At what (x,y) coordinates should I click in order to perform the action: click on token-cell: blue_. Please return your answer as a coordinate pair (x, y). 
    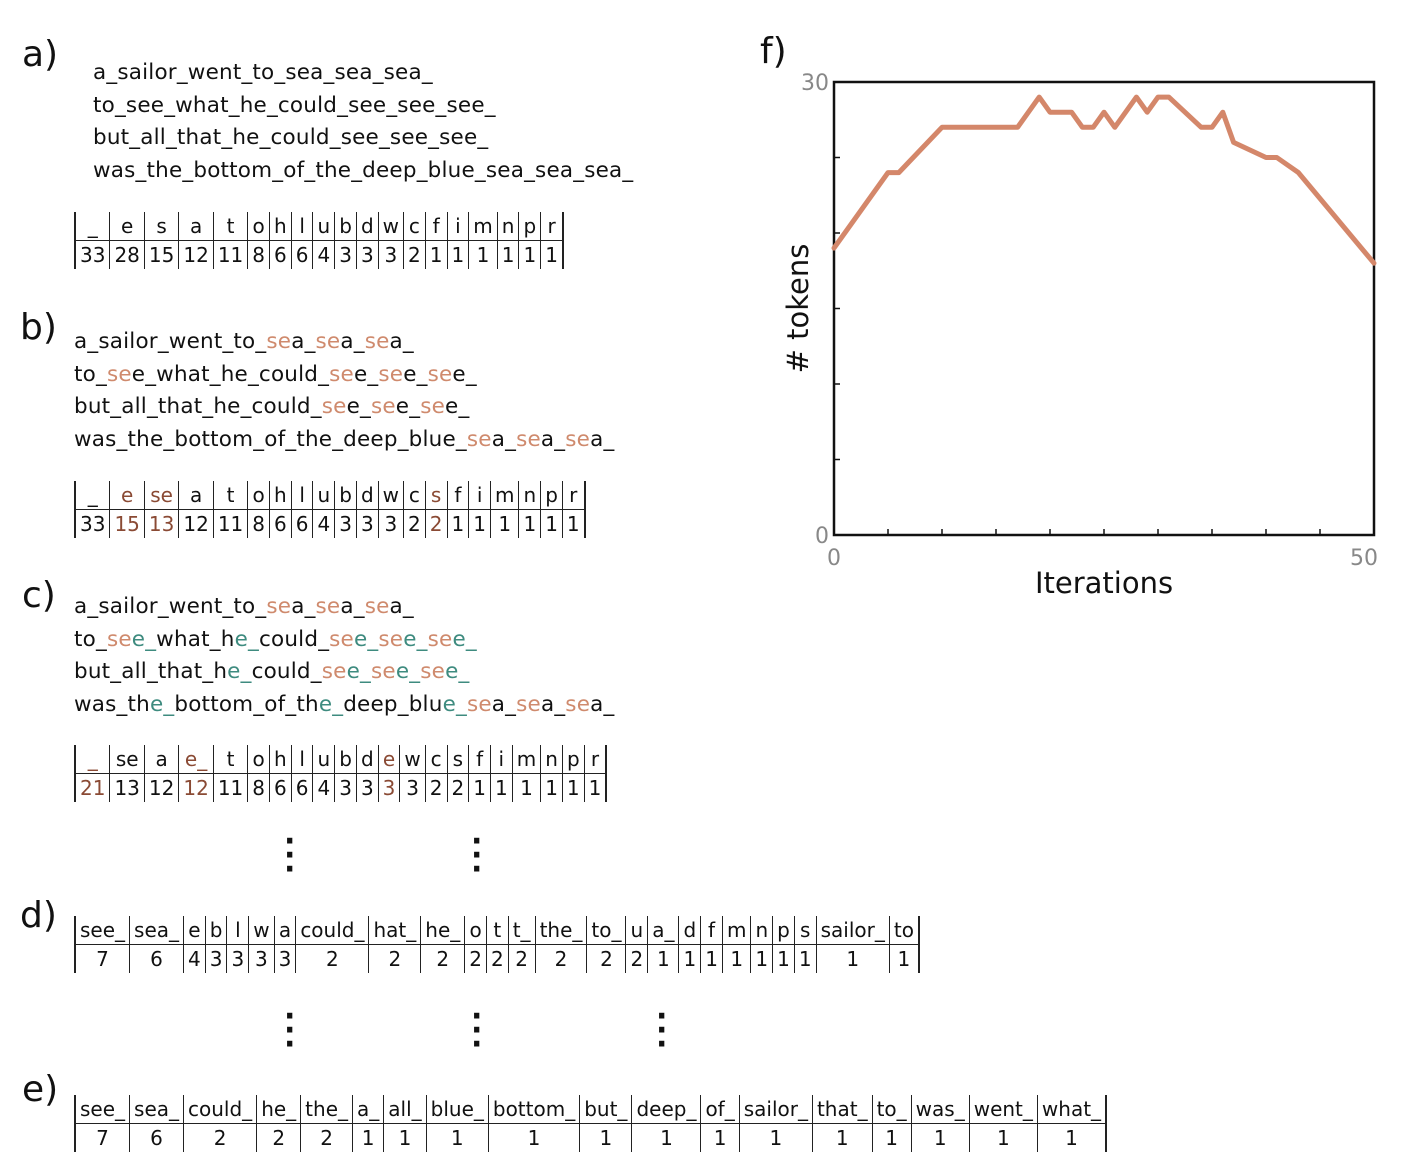
    Looking at the image, I should click on (457, 1109).